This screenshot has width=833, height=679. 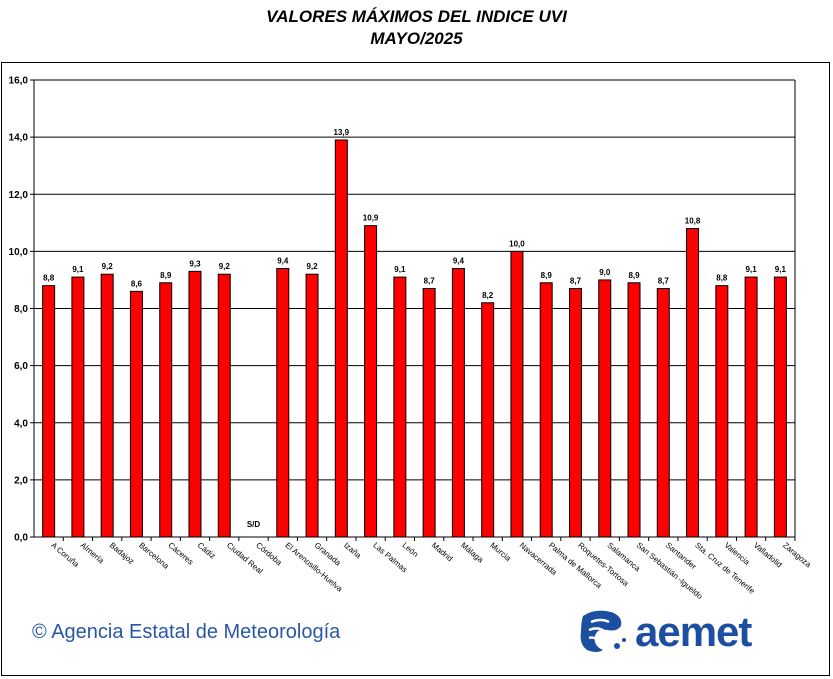 I want to click on chart-title-block: VALORES MÁXIMOS DEL INDICE UVI MAYO/2025, so click(x=416, y=28).